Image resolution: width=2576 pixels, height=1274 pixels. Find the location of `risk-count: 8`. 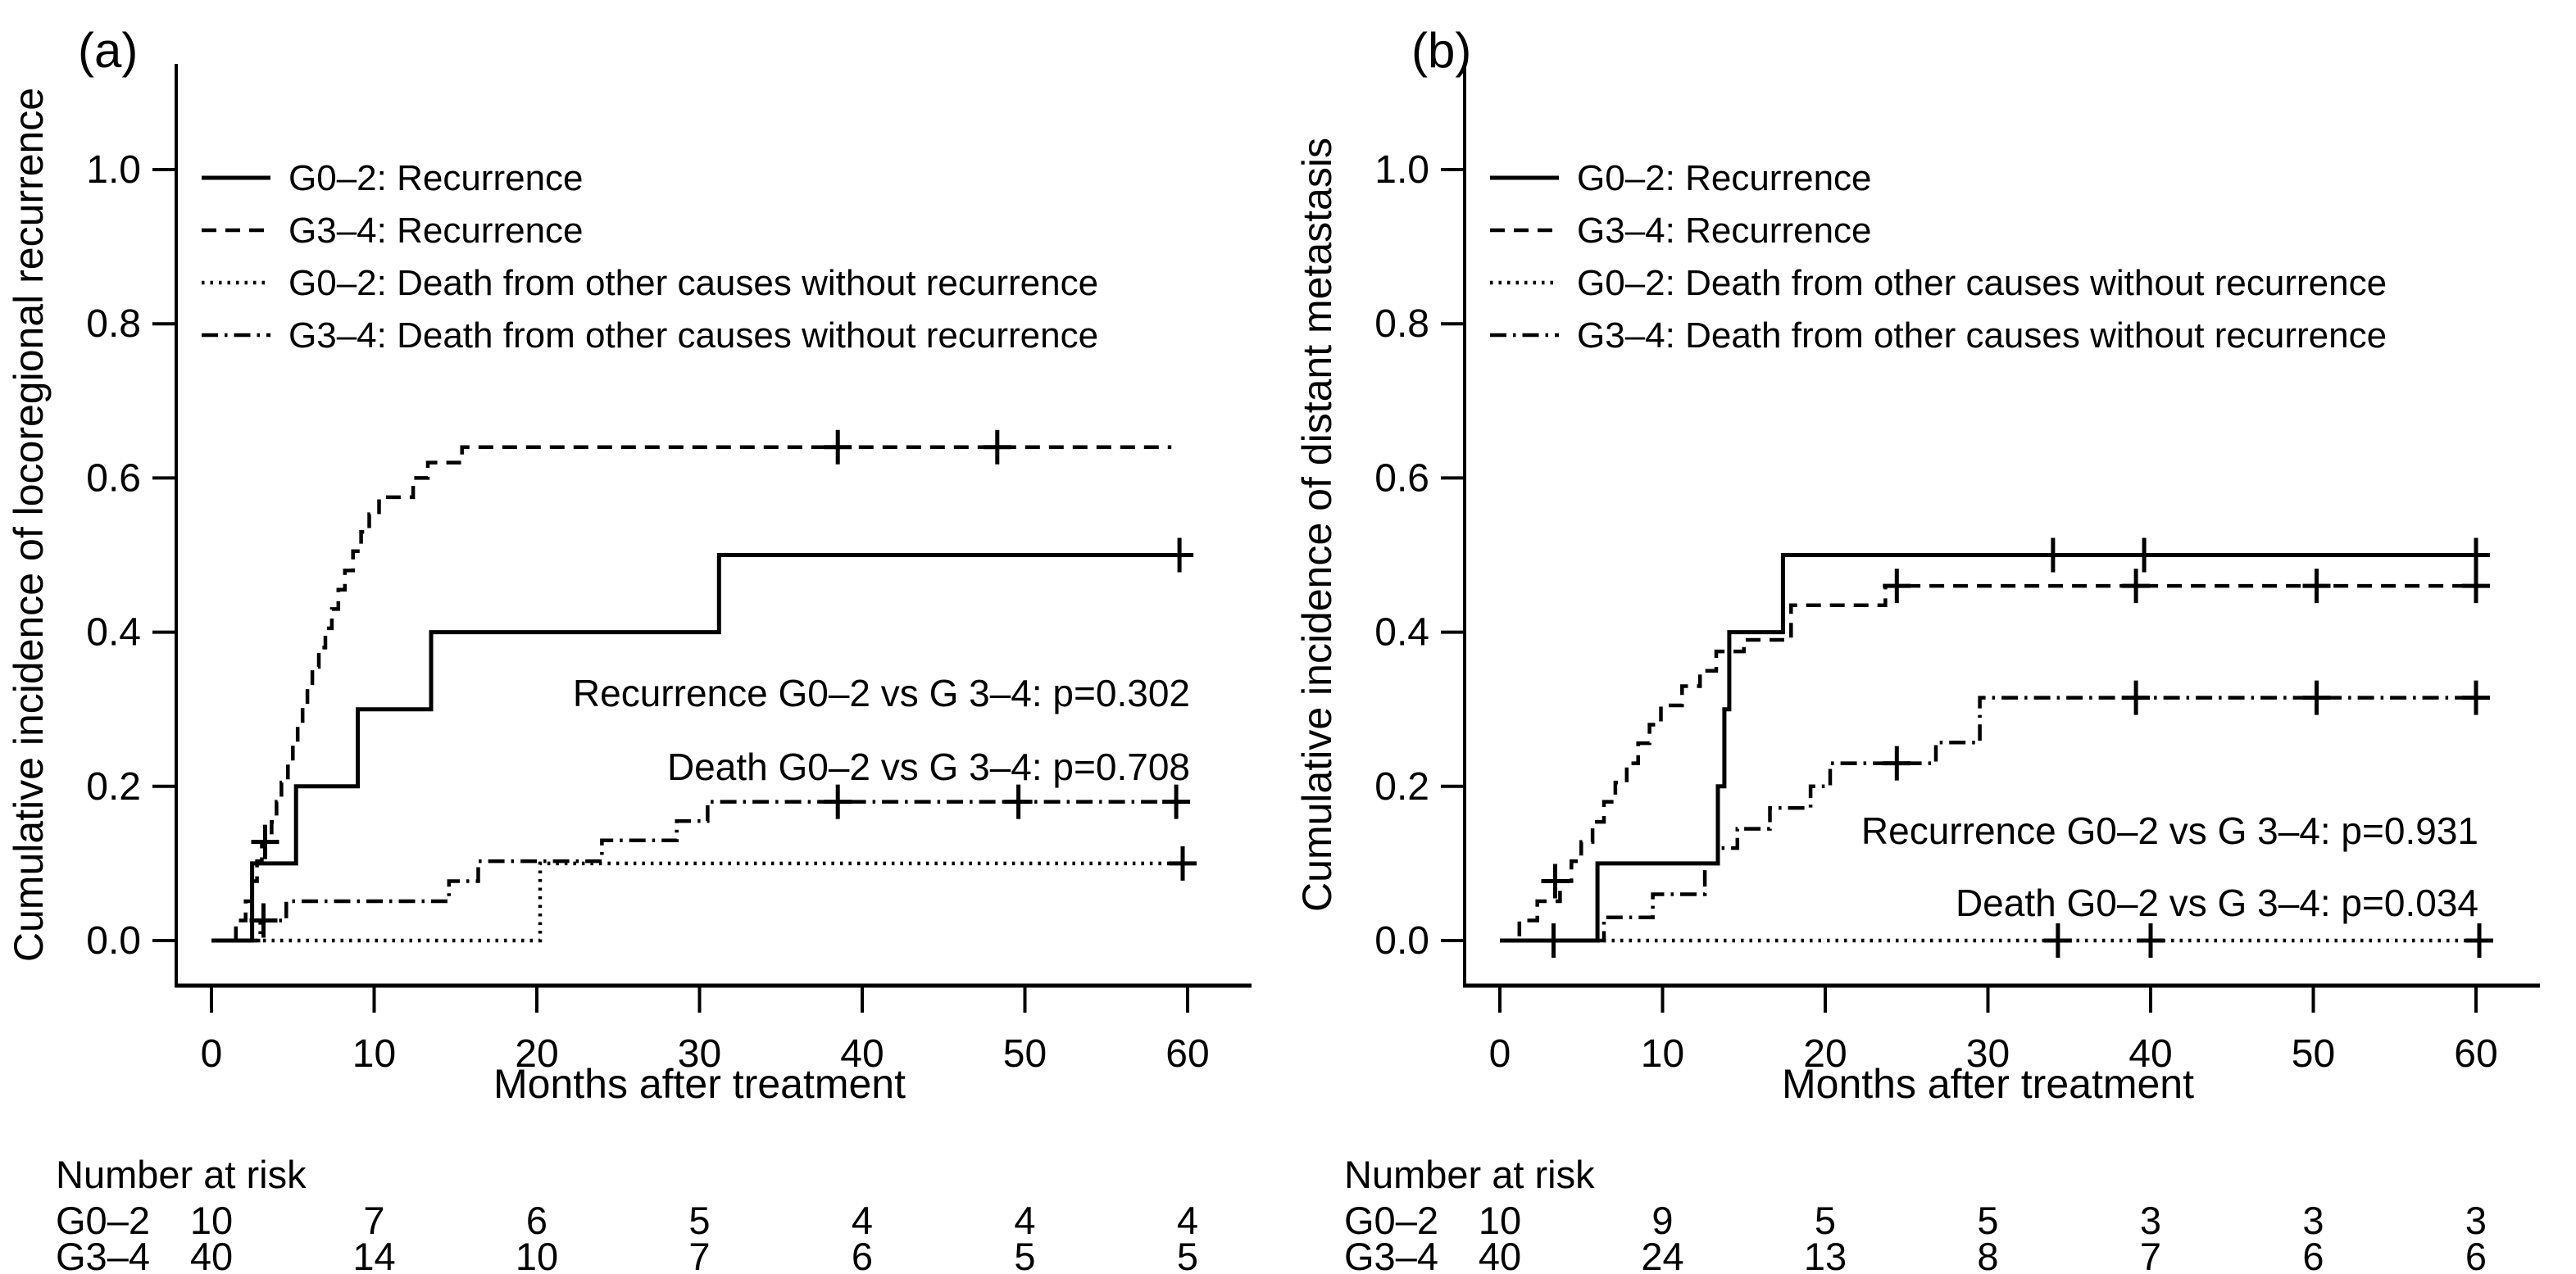

risk-count: 8 is located at coordinates (1987, 1254).